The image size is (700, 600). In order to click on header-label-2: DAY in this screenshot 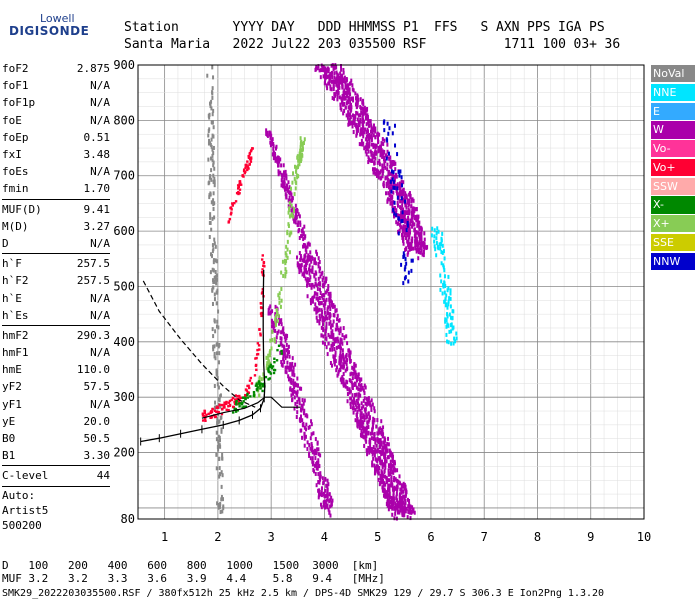, I will do `click(283, 27)`.